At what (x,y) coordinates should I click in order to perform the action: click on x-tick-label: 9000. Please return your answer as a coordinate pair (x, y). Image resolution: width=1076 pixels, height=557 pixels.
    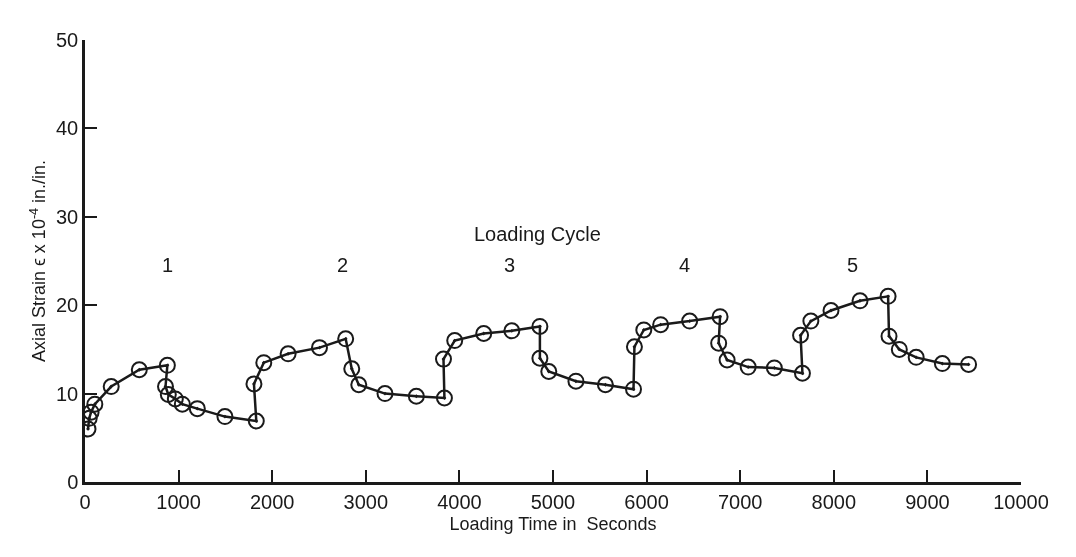
    Looking at the image, I should click on (927, 501).